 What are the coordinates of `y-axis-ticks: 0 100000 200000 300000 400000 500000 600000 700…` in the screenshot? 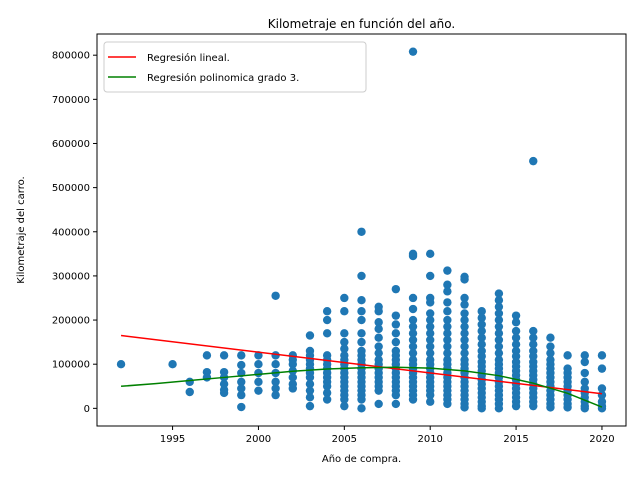 It's located at (74, 233).